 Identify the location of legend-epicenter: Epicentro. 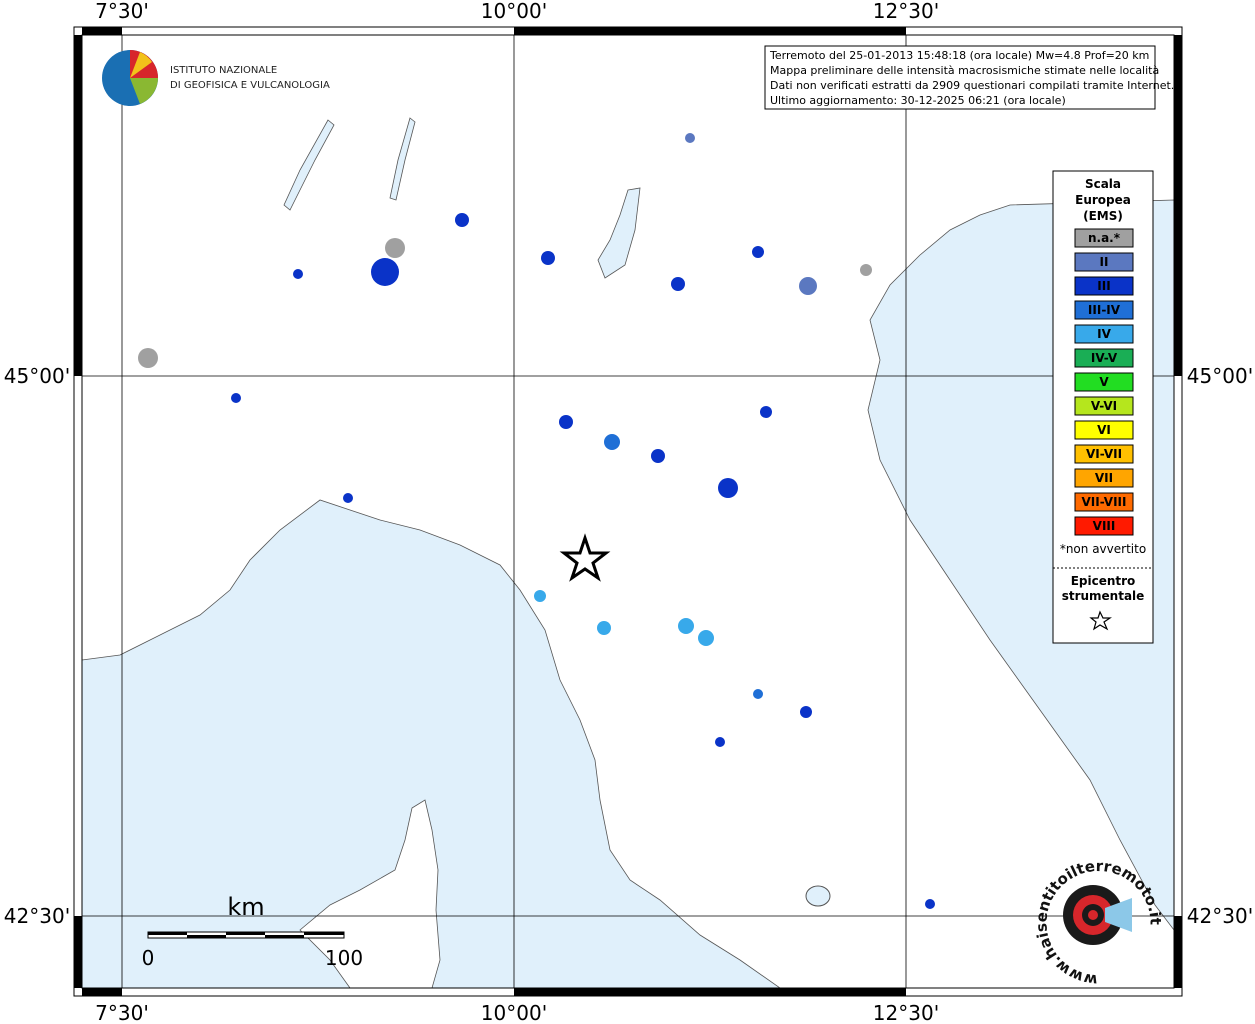
(1103, 581).